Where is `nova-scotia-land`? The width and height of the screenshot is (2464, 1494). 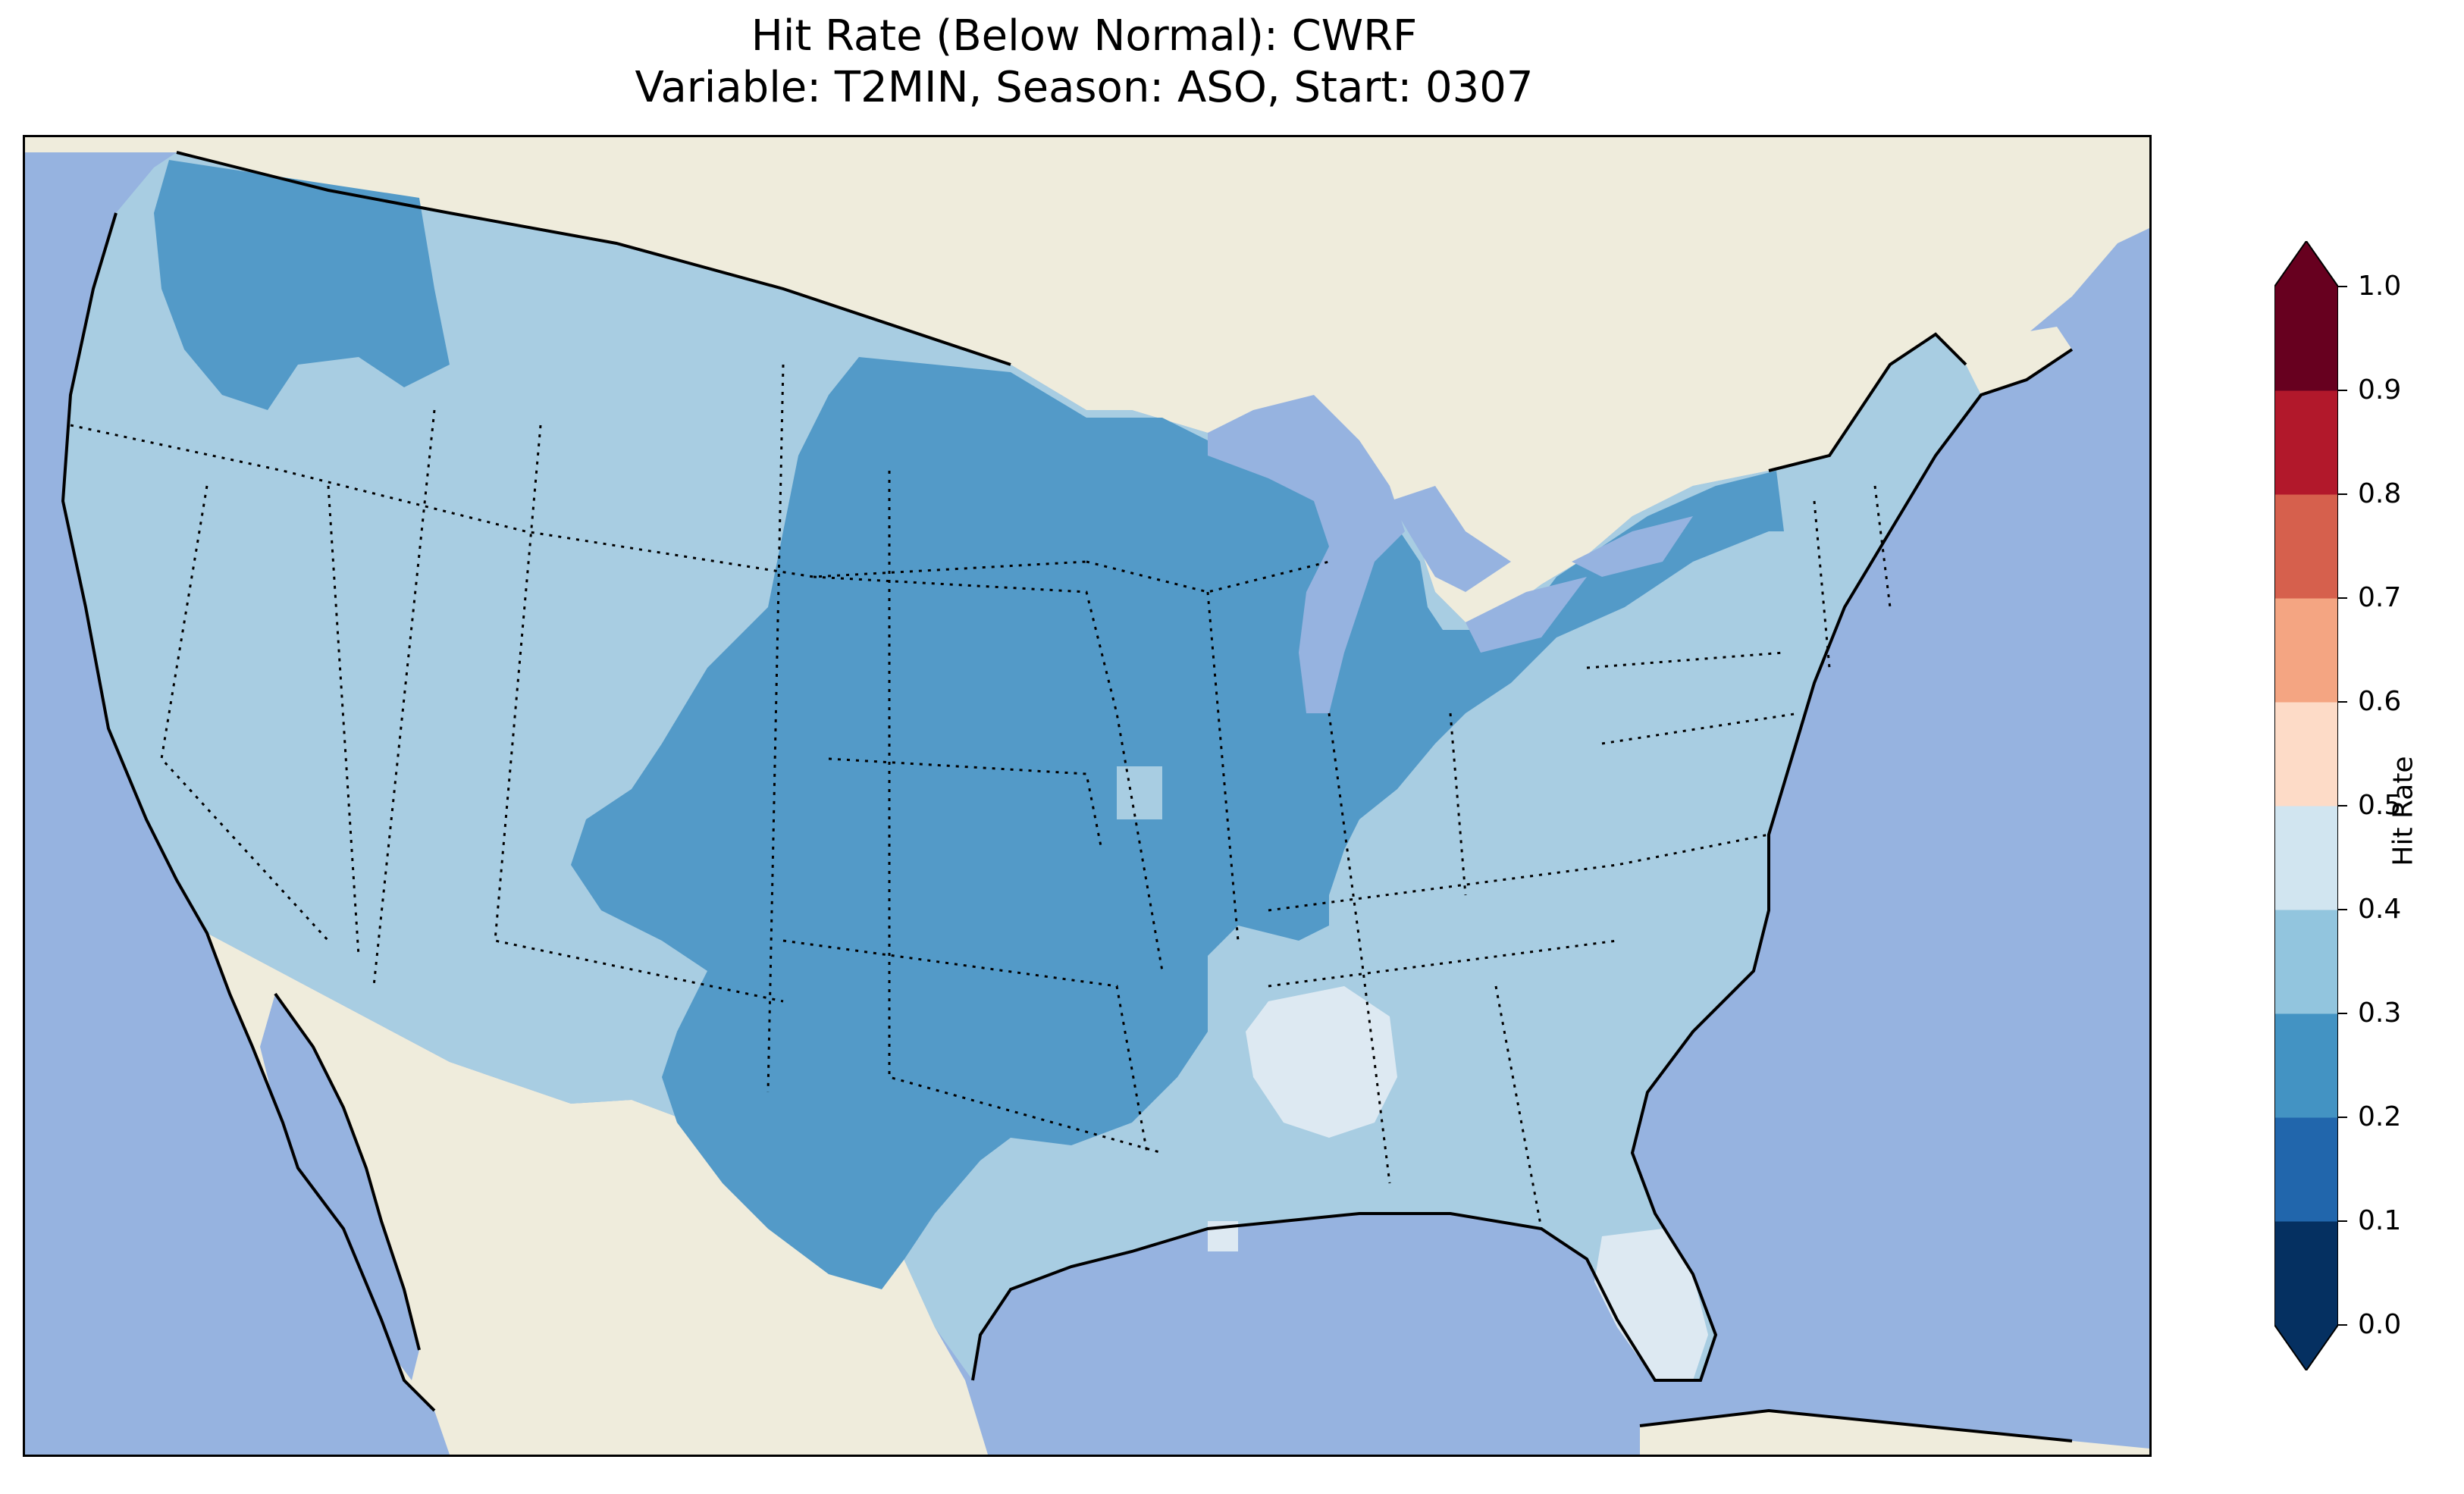
nova-scotia-land is located at coordinates (2019, 361).